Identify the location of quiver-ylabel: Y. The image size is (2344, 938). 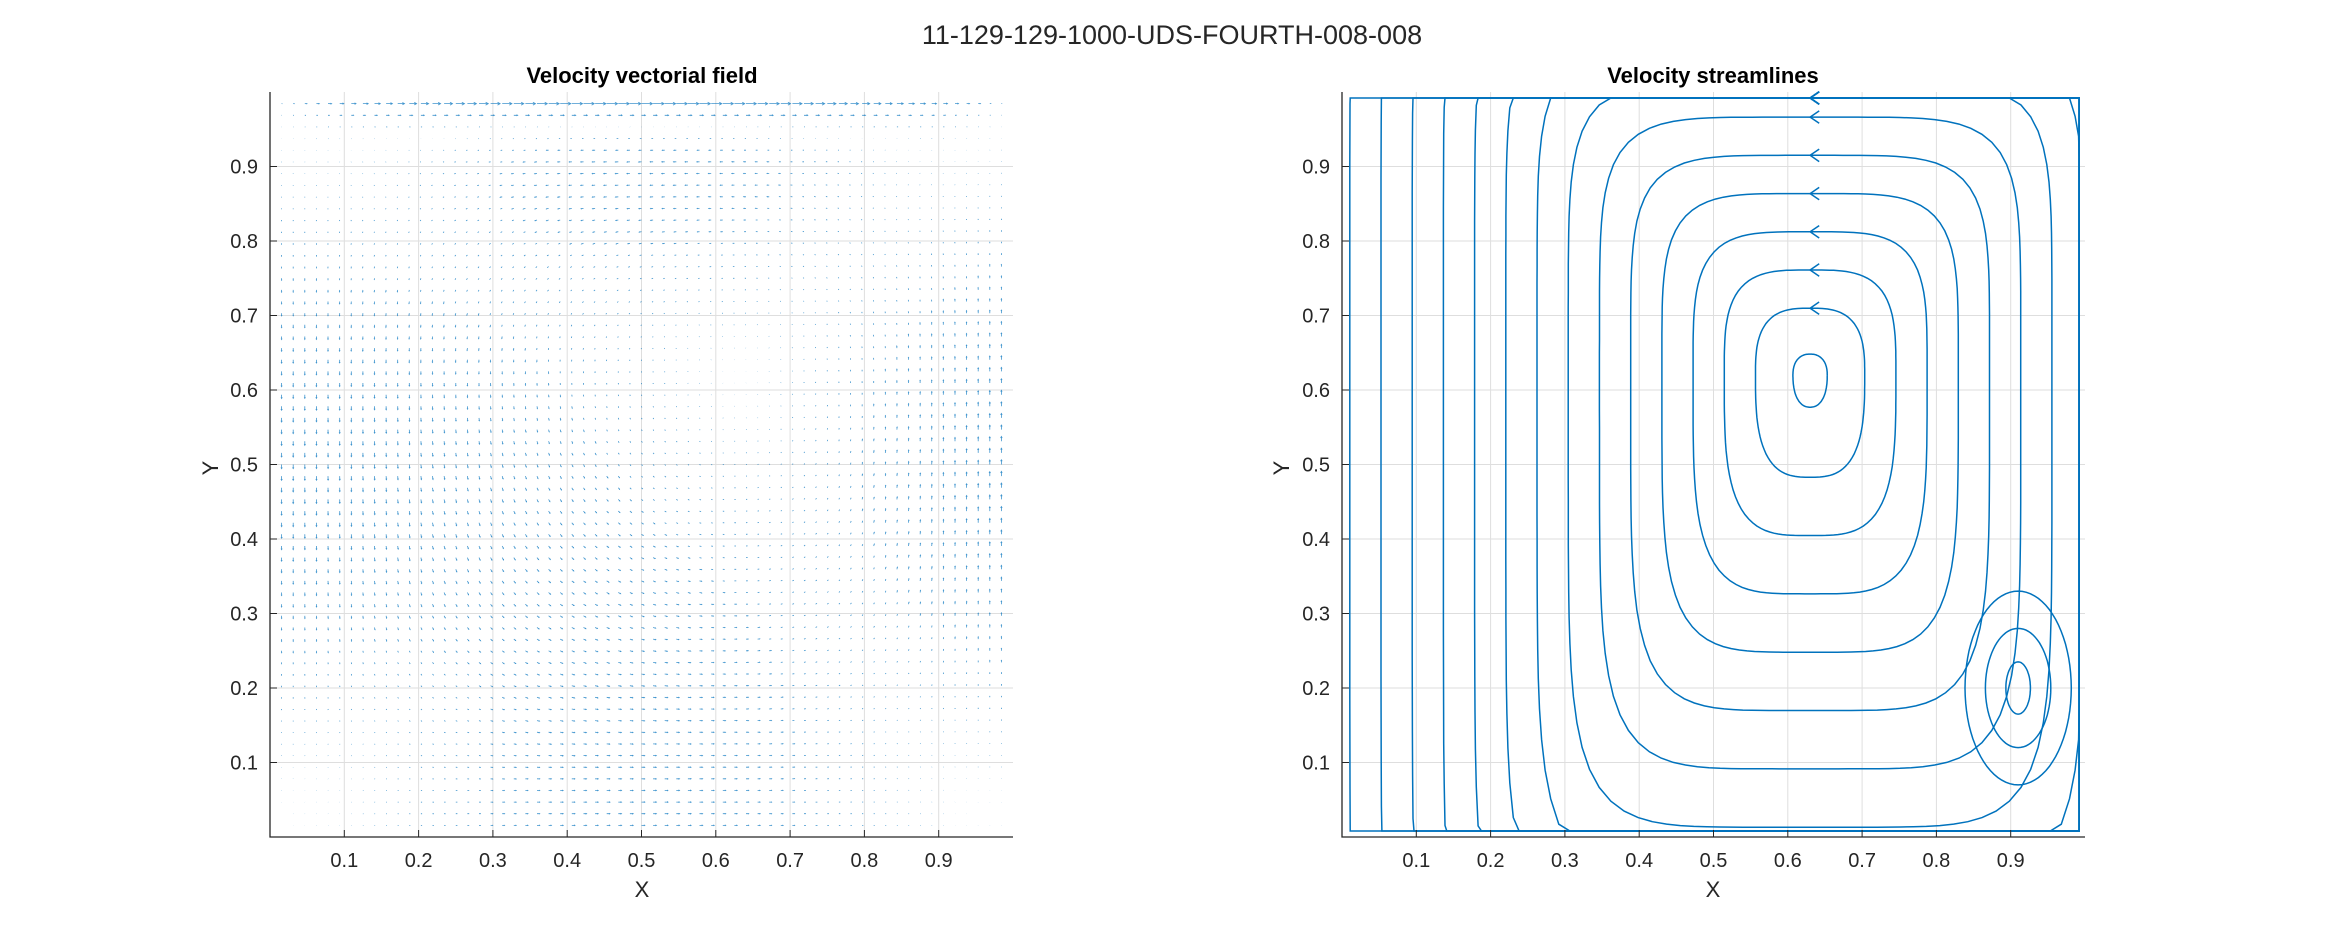
(210, 467).